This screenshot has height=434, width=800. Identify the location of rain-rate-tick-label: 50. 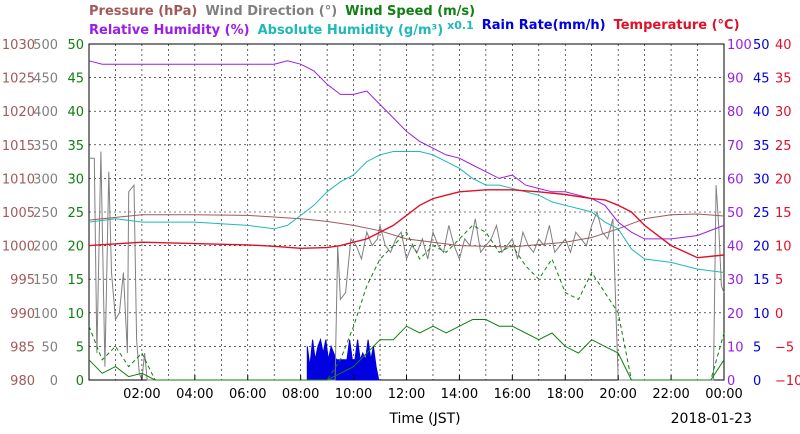
(761, 45).